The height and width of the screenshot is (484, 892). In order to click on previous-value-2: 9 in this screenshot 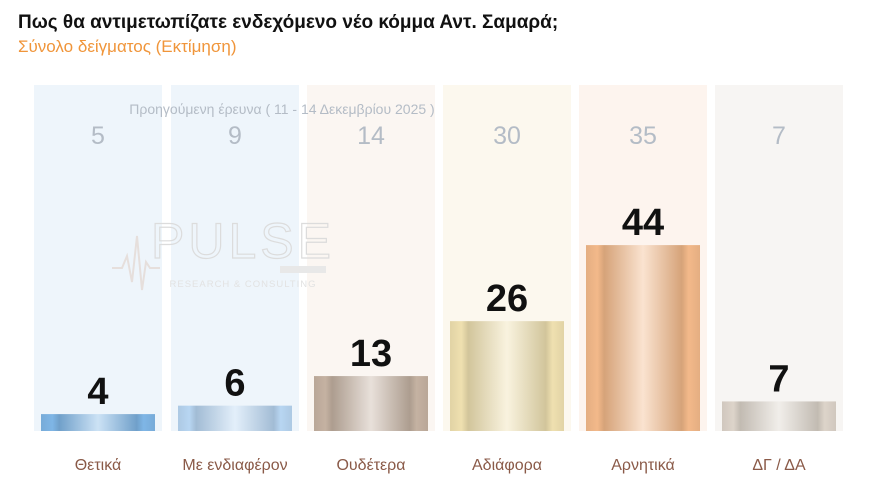, I will do `click(235, 136)`.